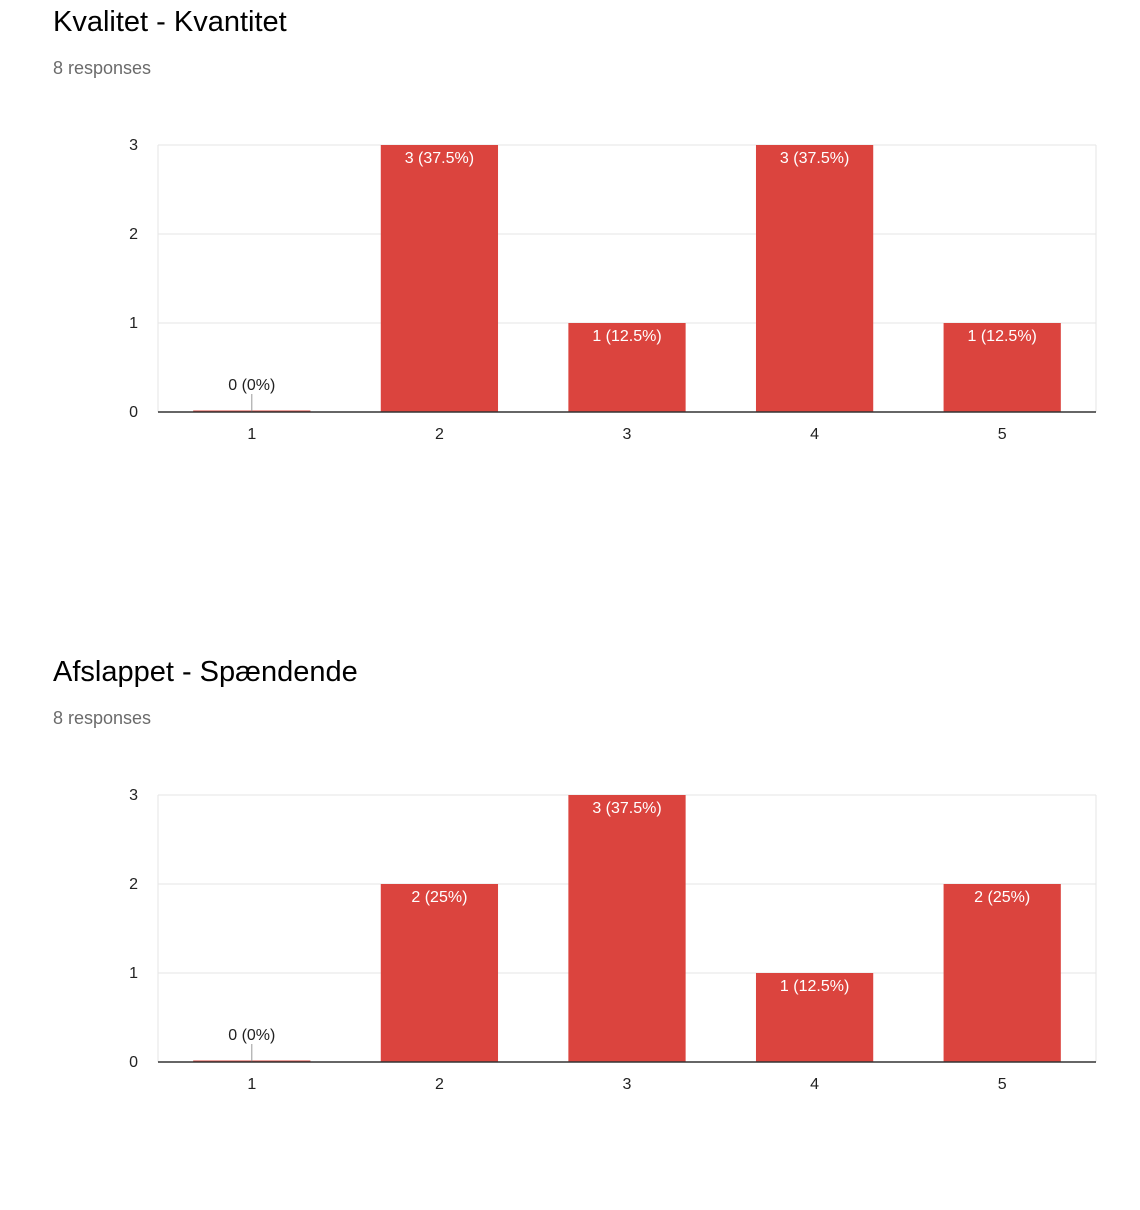  What do you see at coordinates (205, 672) in the screenshot?
I see `question-title: Afslappet - Spændende` at bounding box center [205, 672].